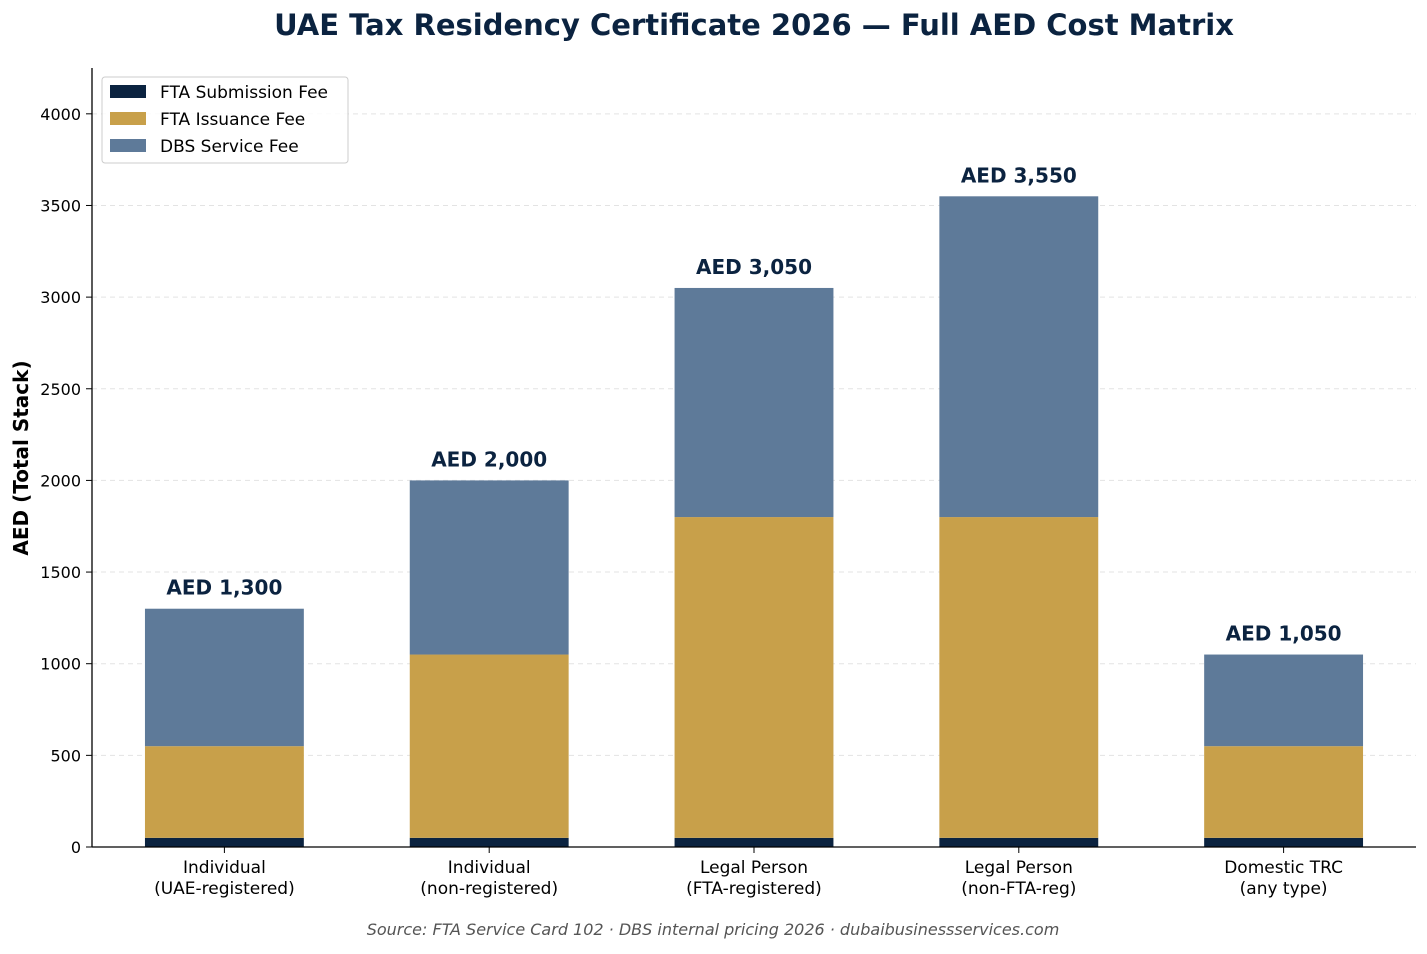 The image size is (1427, 954). Describe the element at coordinates (1018, 889) in the screenshot. I see `x-tick-label-4-line-2: (non-FTA-reg)` at that location.